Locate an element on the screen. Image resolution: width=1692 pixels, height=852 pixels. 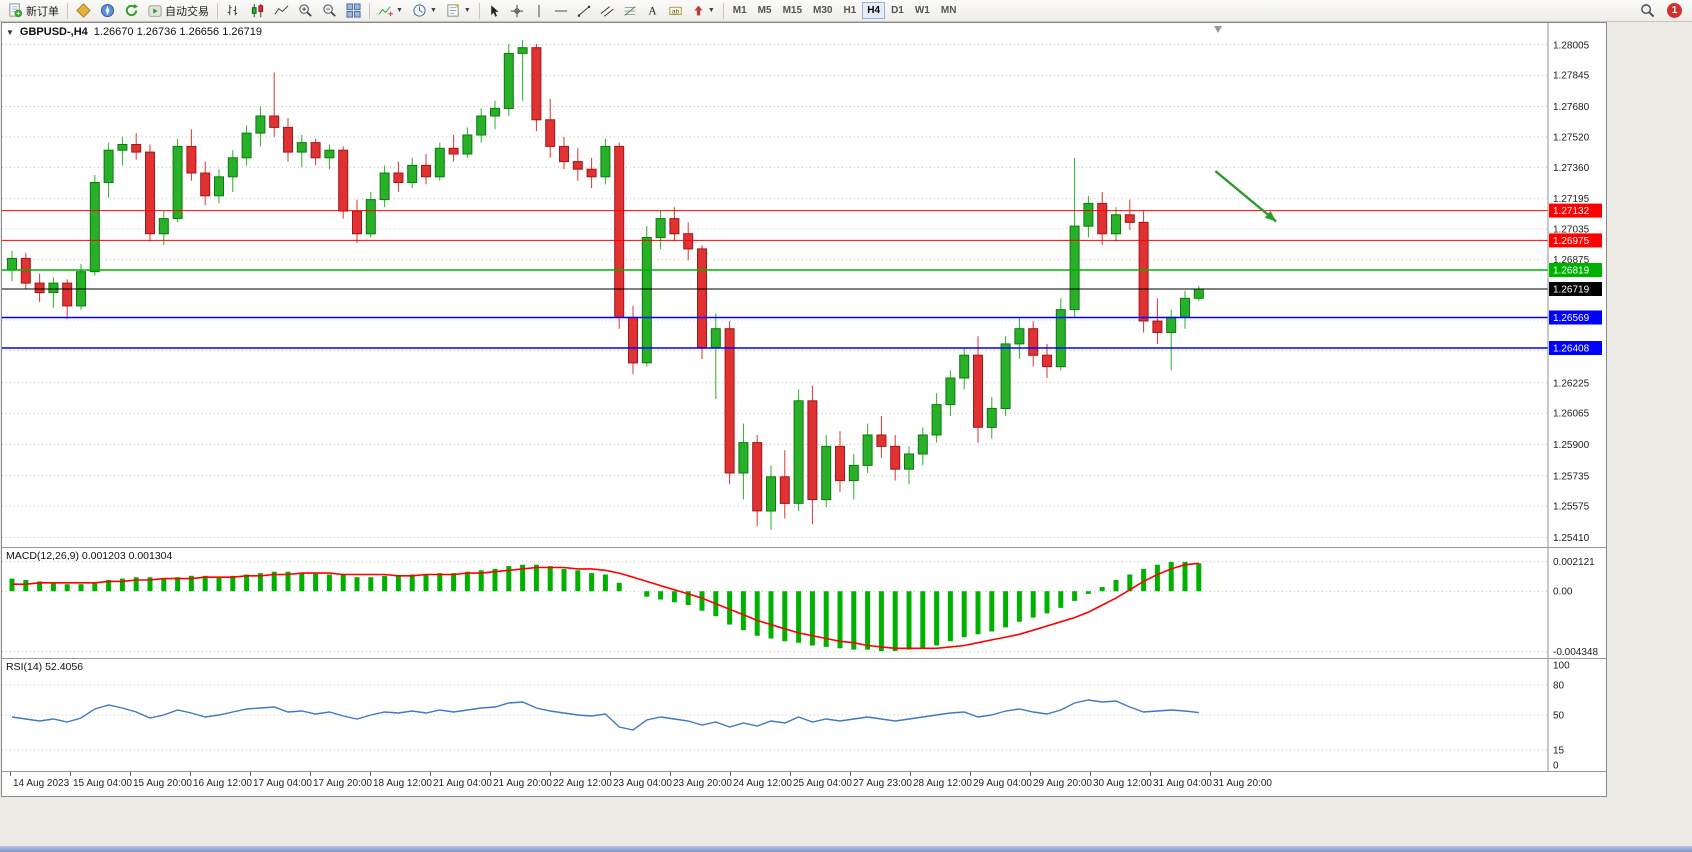
one-click-panel-icon: ▼ is located at coordinates (10, 32).